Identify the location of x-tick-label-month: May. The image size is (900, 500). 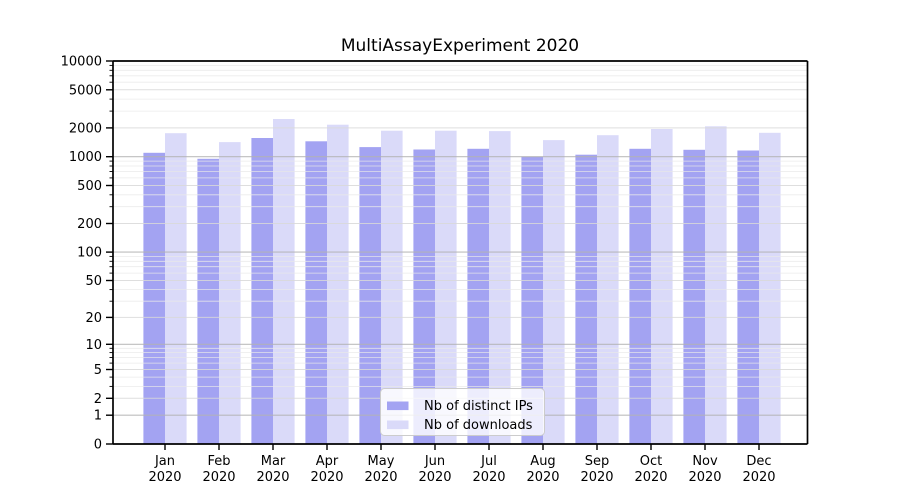
(381, 461).